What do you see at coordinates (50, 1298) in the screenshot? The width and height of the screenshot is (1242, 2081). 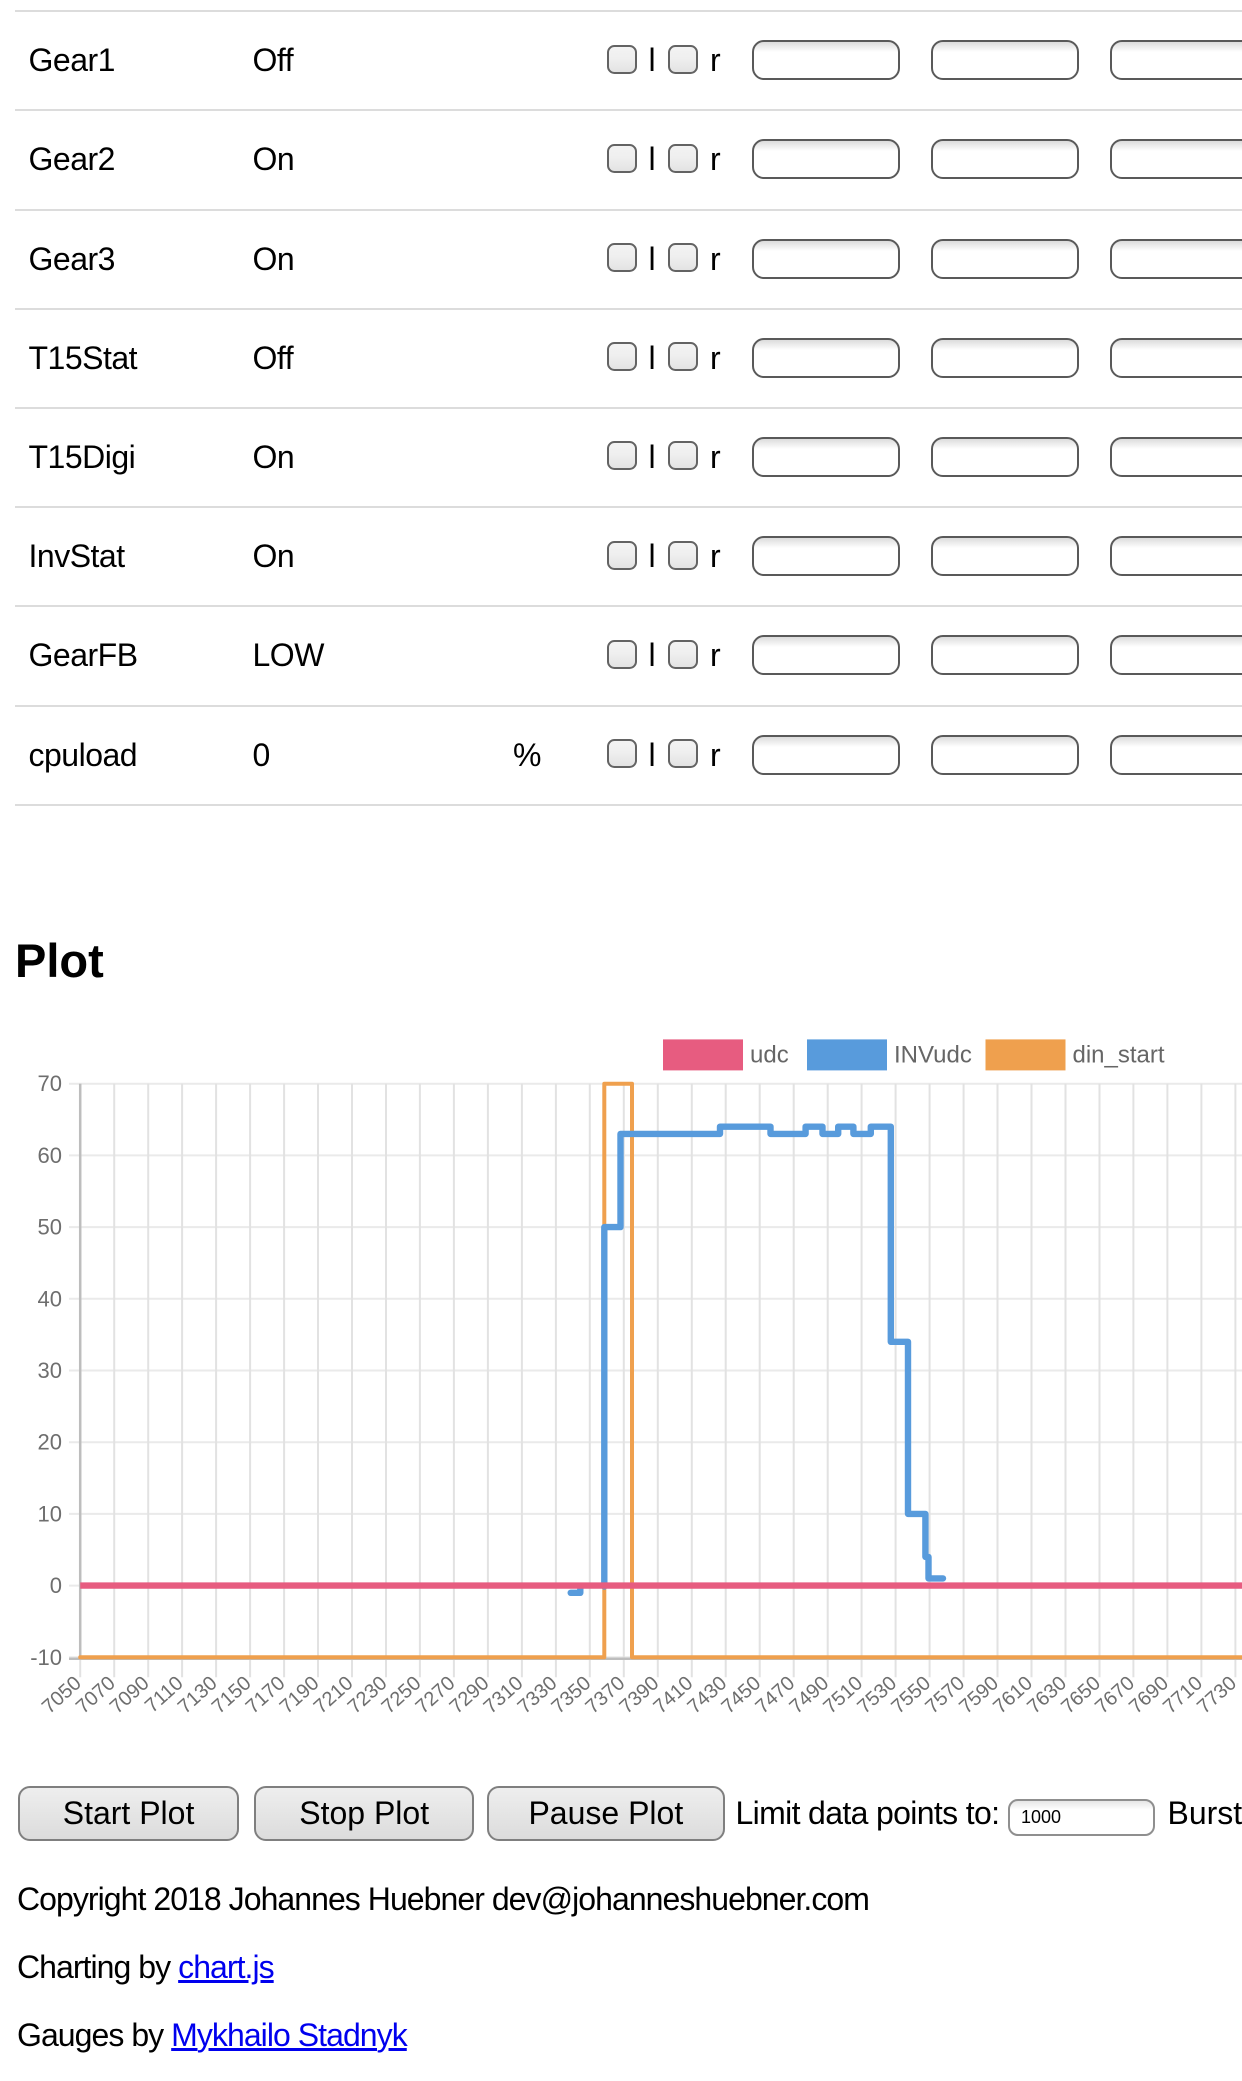 I see `svg-text: 40` at bounding box center [50, 1298].